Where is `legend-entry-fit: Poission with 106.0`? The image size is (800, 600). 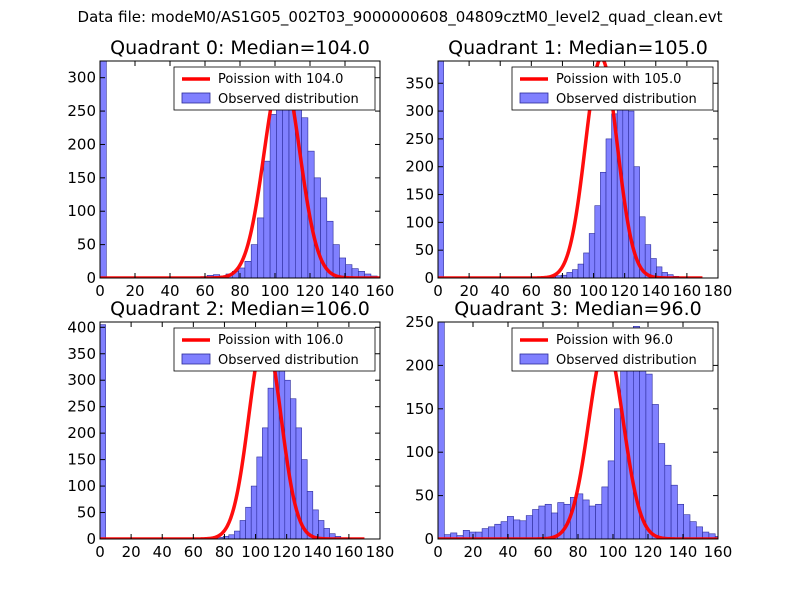 legend-entry-fit: Poission with 106.0 is located at coordinates (280, 340).